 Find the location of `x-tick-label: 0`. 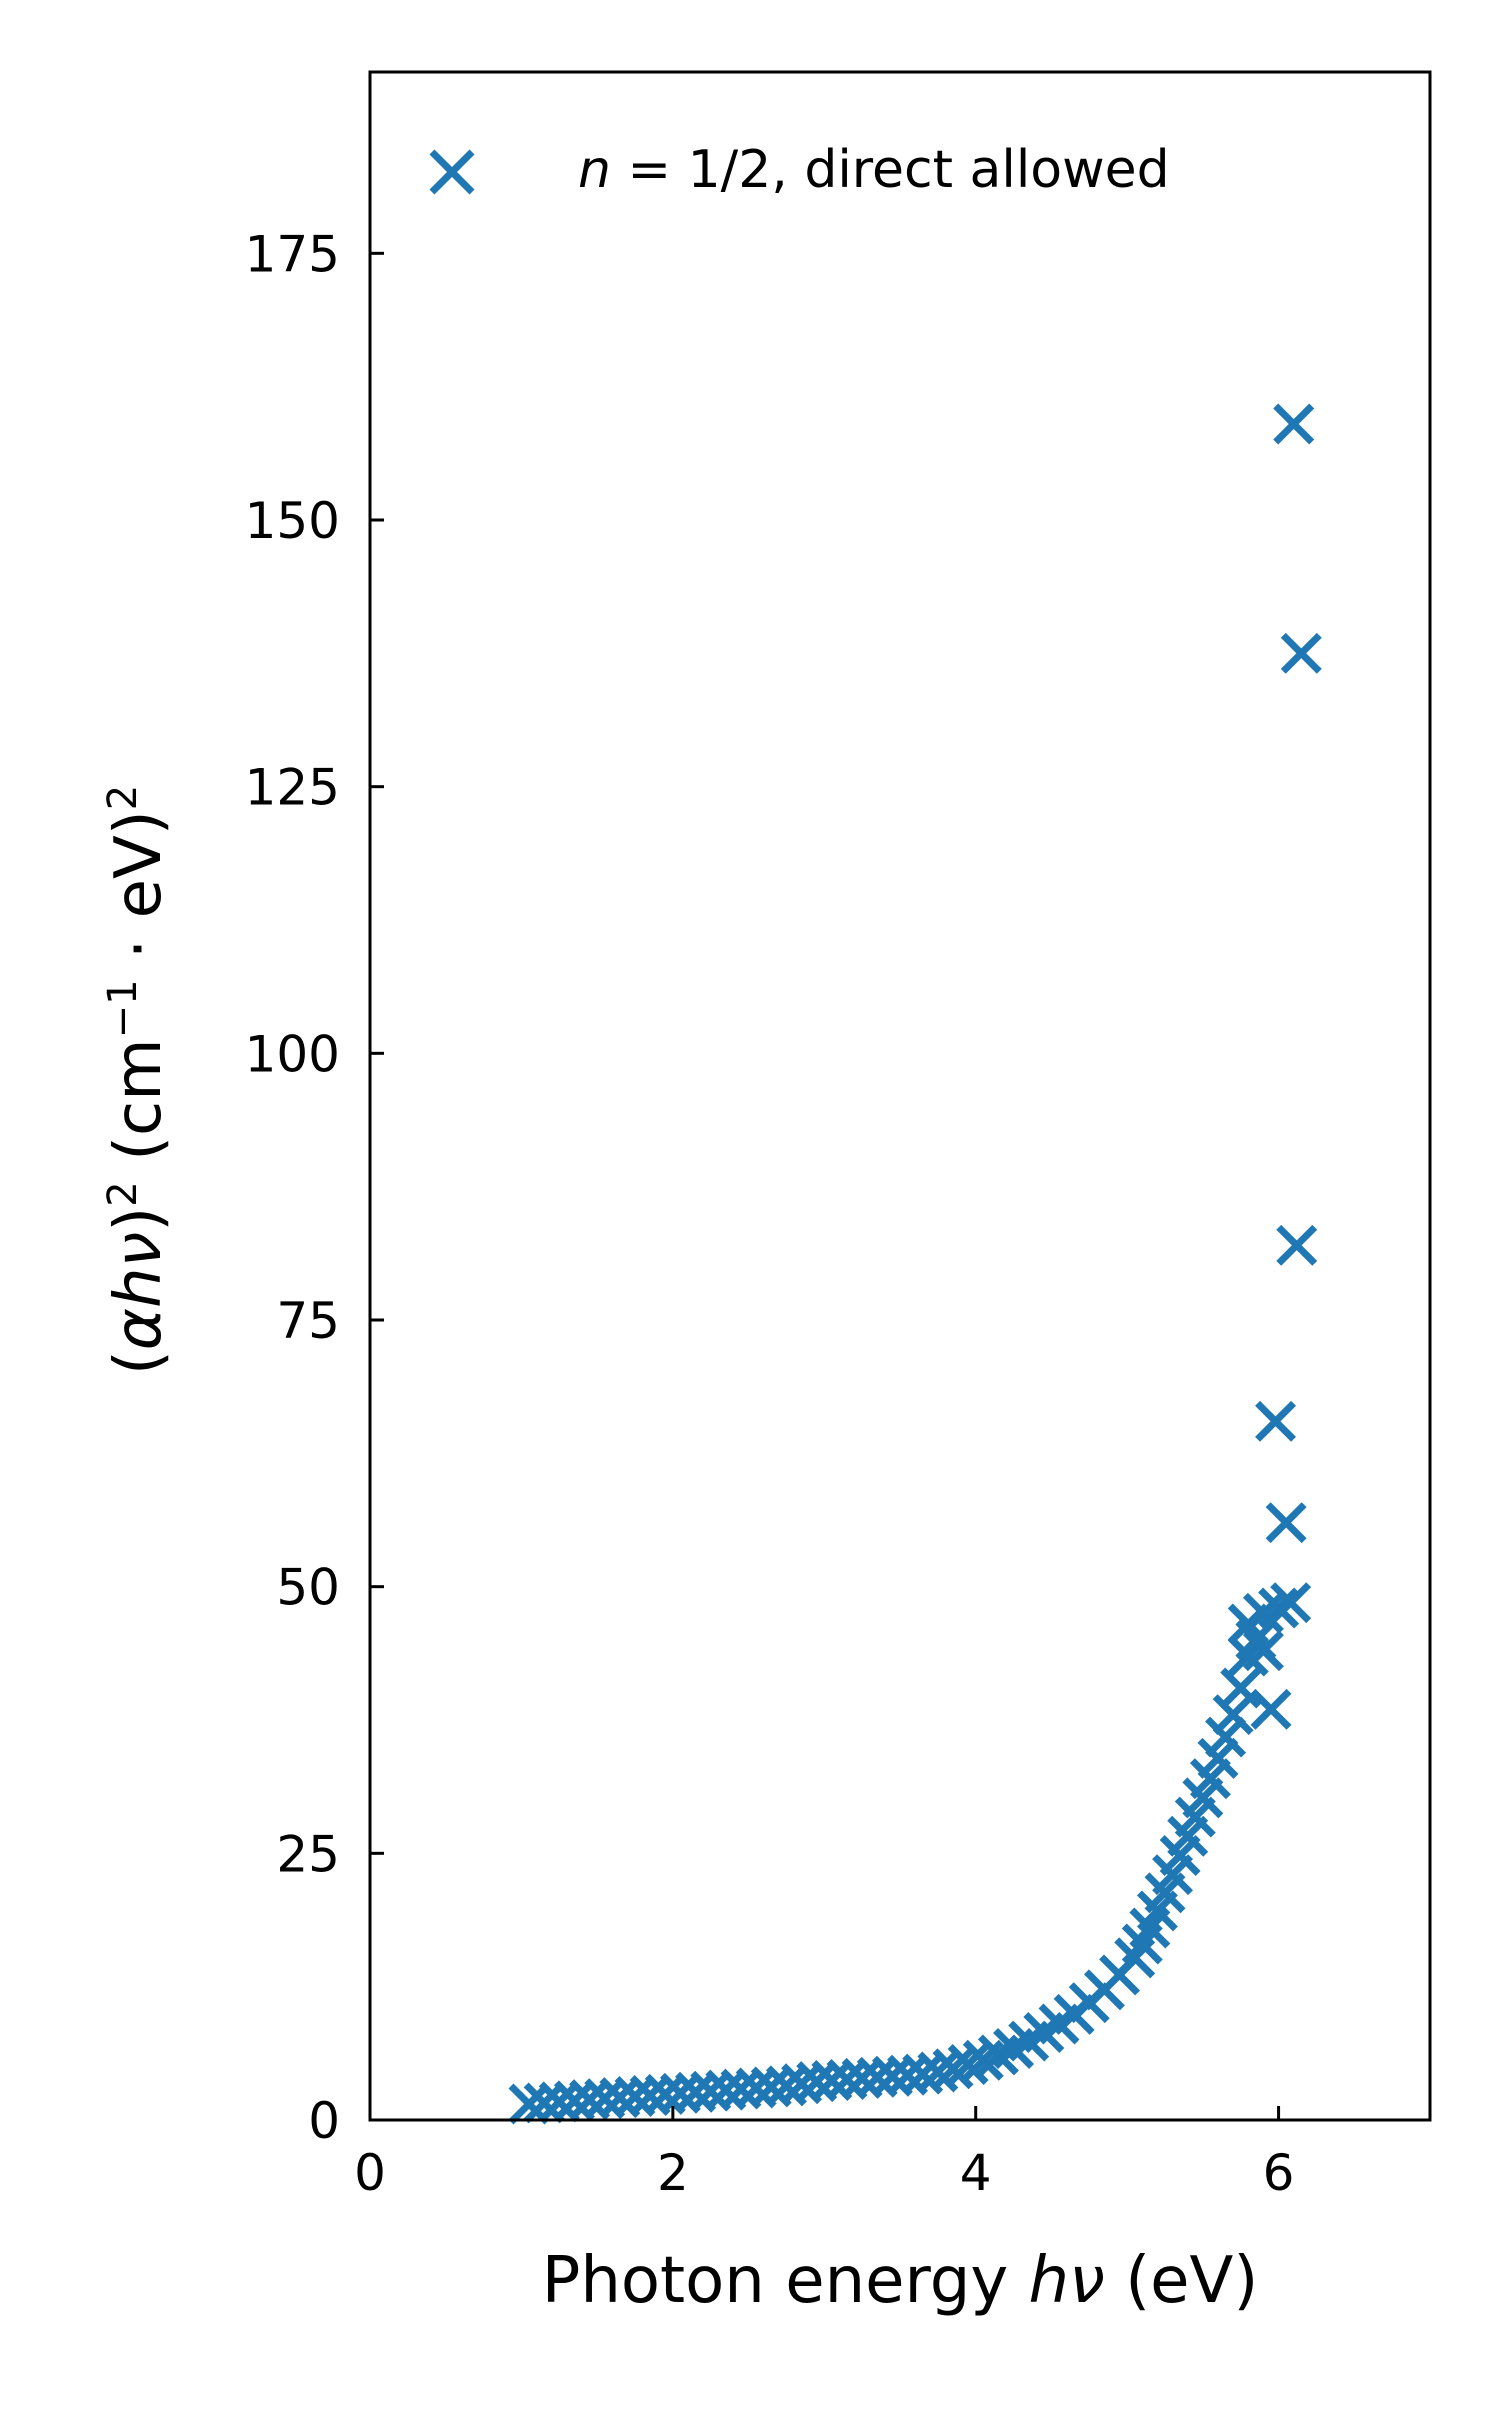

x-tick-label: 0 is located at coordinates (370, 2173).